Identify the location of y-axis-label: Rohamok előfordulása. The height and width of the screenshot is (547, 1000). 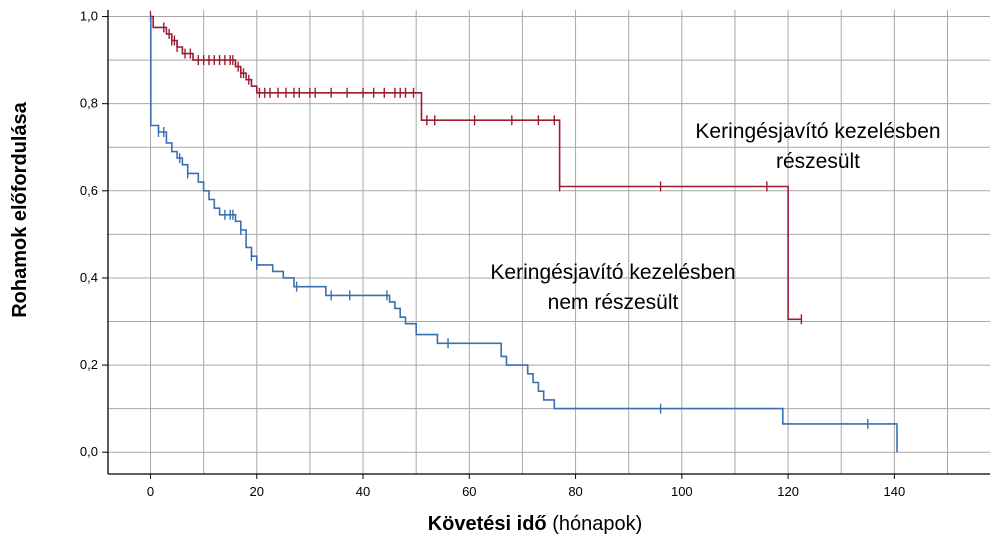
(20, 209).